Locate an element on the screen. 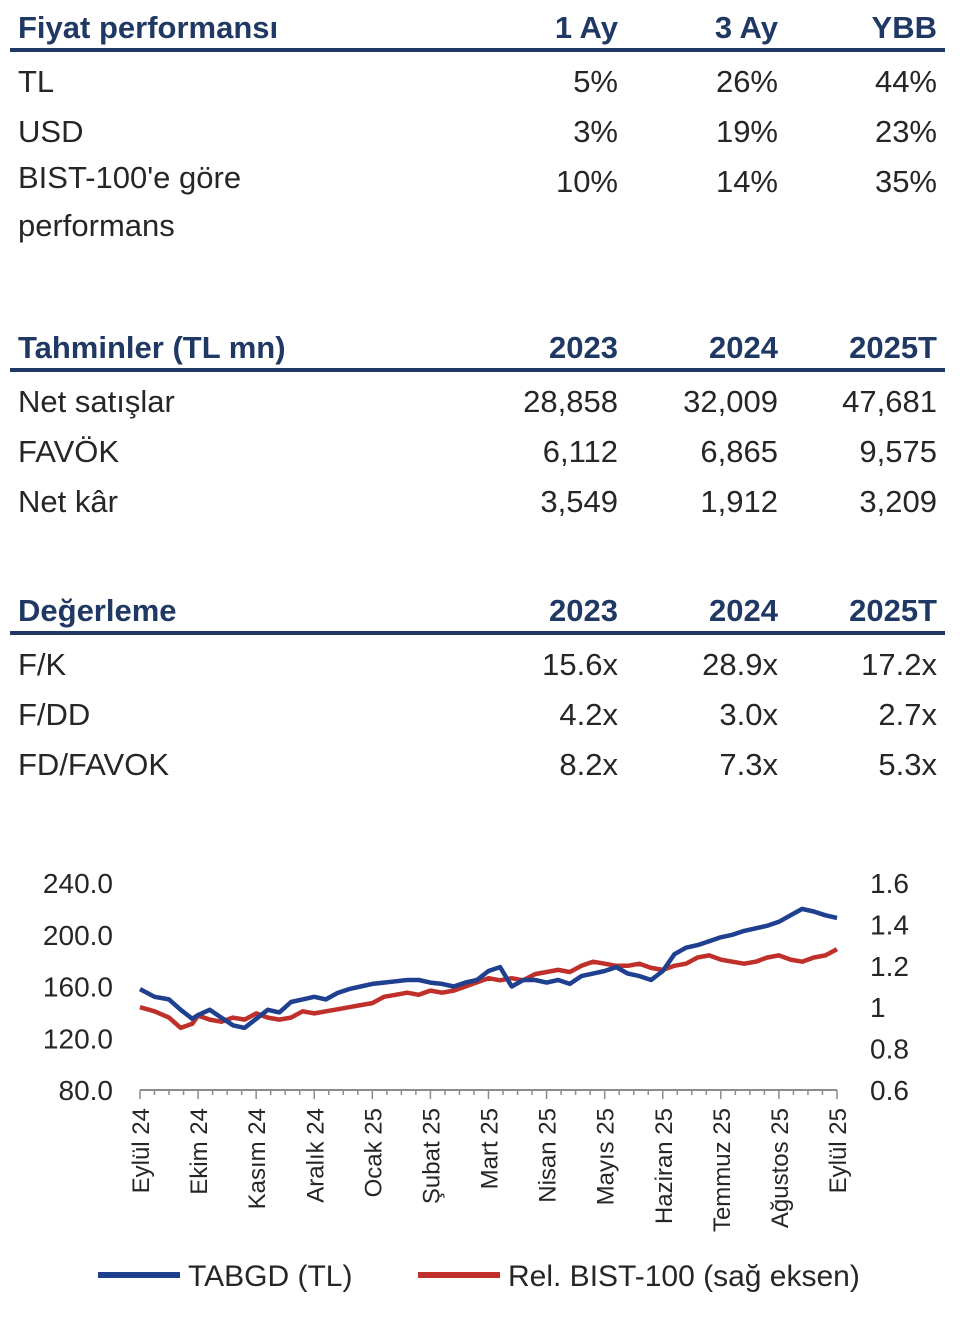 This screenshot has width=960, height=1333. row-label: TL is located at coordinates (36, 81).